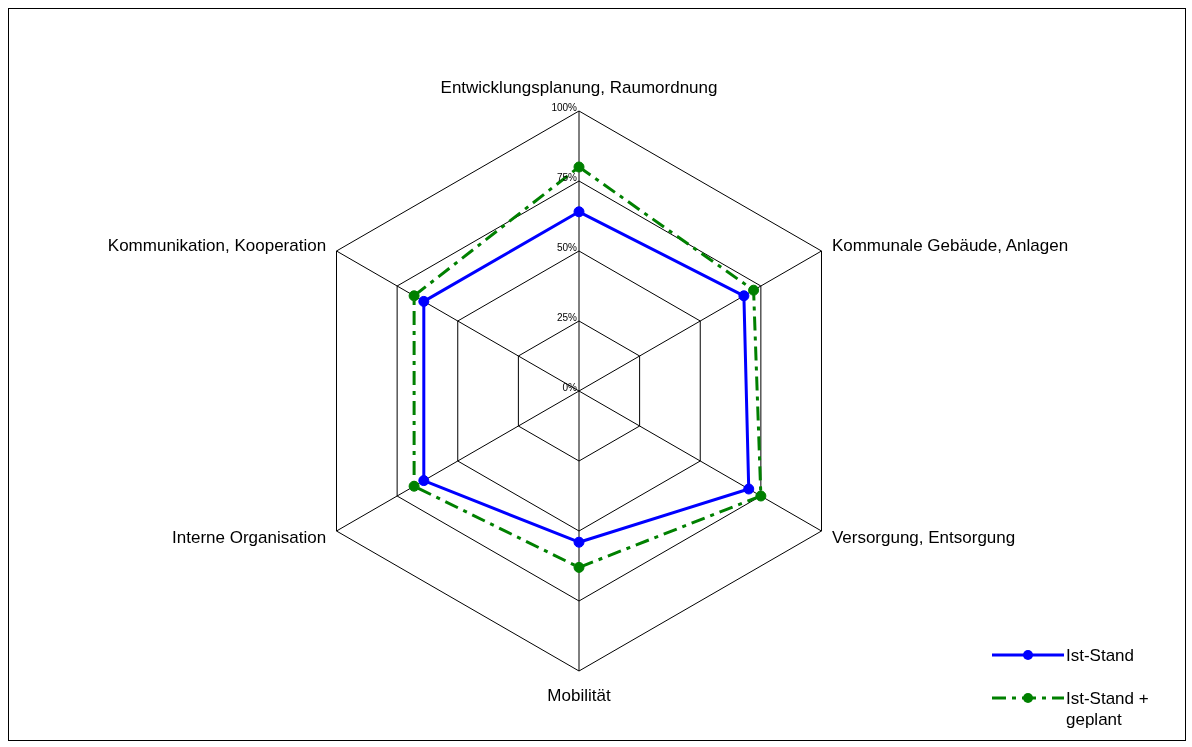 Image resolution: width=1192 pixels, height=747 pixels. Describe the element at coordinates (579, 695) in the screenshot. I see `spoke-label: Mobilität` at that location.